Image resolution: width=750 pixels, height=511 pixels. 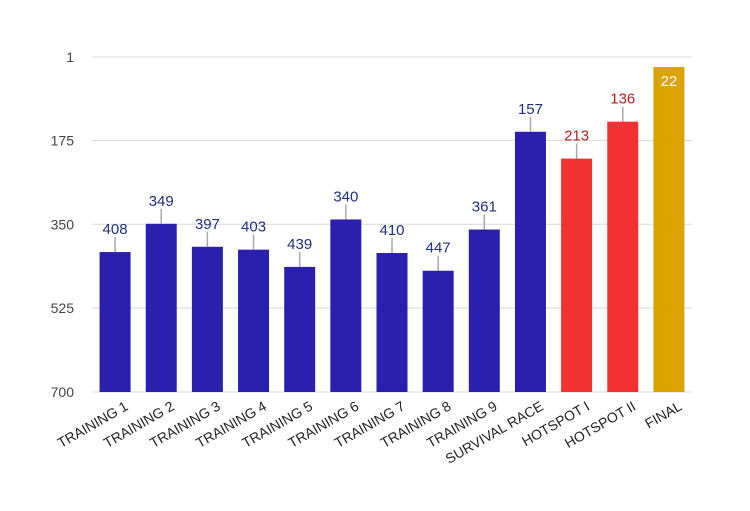 I want to click on data-label: 136, so click(x=622, y=99).